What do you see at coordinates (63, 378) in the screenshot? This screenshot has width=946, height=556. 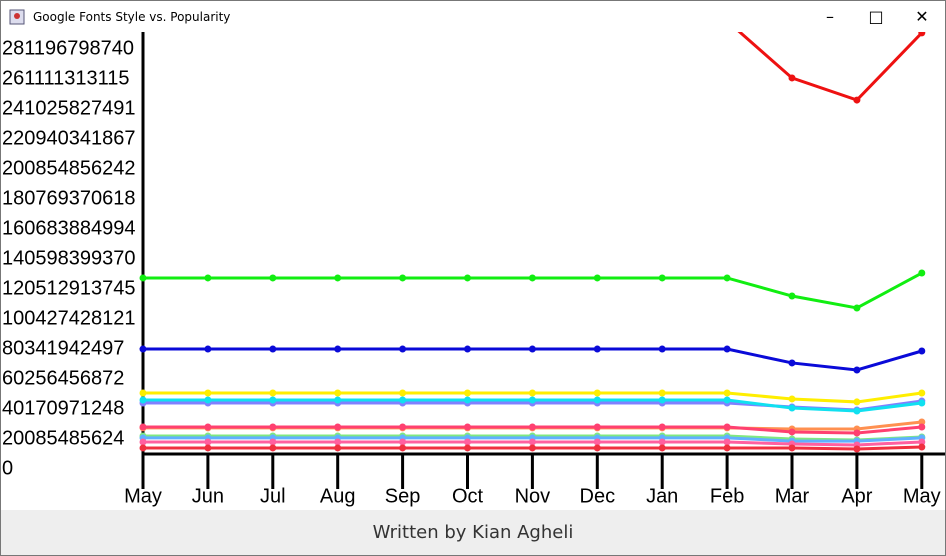 I see `y-tick-label: 60256456872` at bounding box center [63, 378].